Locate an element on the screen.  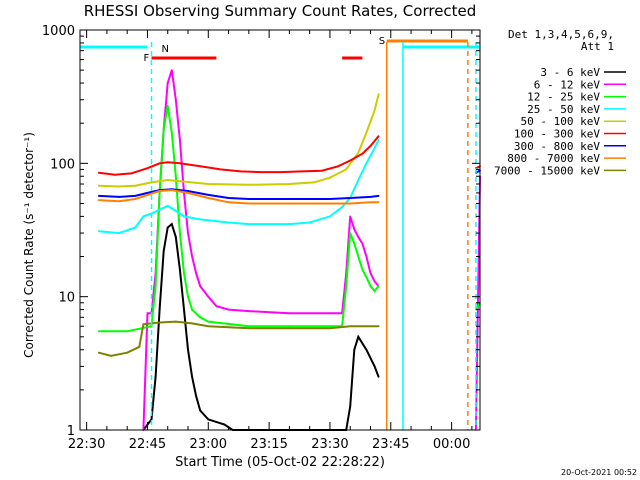
legend-entry-12-25-kev: 12 - 25 keV is located at coordinates (576, 97).